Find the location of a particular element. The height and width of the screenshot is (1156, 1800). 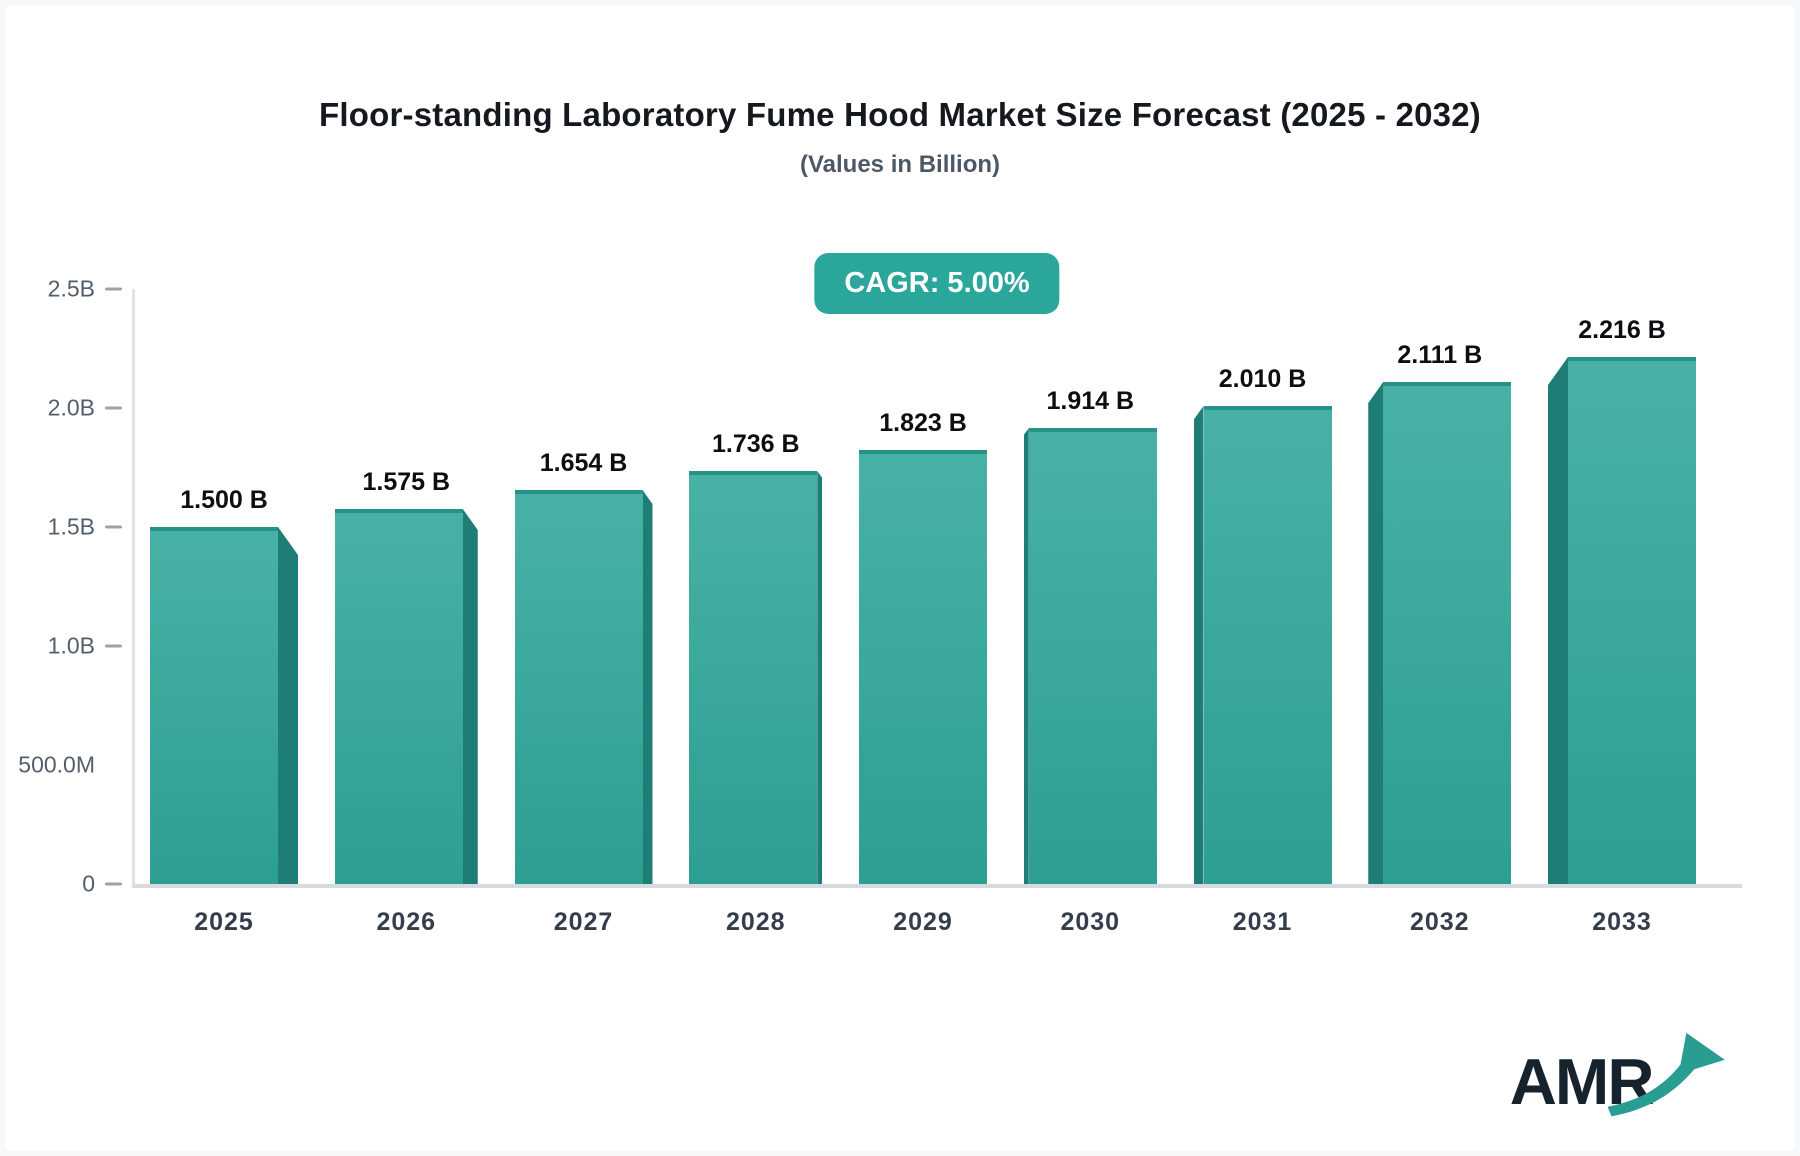

bar-group-2025: 1.500 B 2025 is located at coordinates (224, 711).